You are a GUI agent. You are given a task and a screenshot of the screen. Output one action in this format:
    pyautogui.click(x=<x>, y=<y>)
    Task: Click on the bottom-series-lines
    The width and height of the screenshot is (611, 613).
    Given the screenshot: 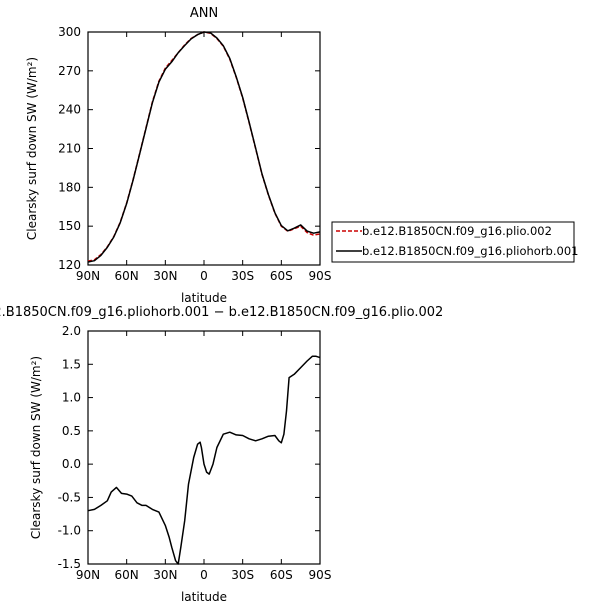 What is the action you would take?
    pyautogui.click(x=204, y=460)
    